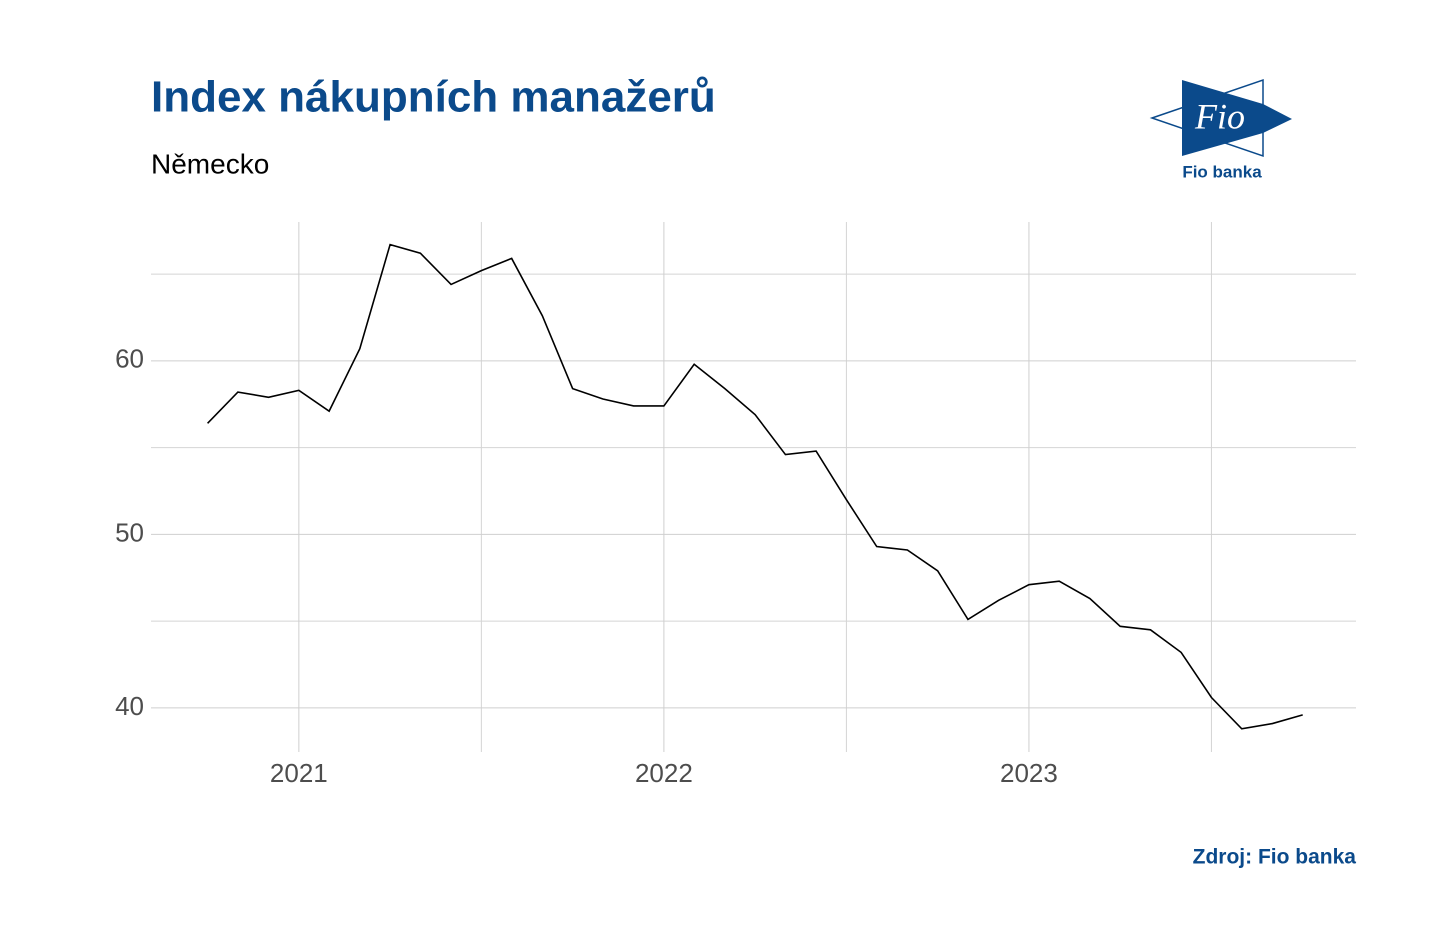  Describe the element at coordinates (1029, 773) in the screenshot. I see `x-tick-label: 2023` at that location.